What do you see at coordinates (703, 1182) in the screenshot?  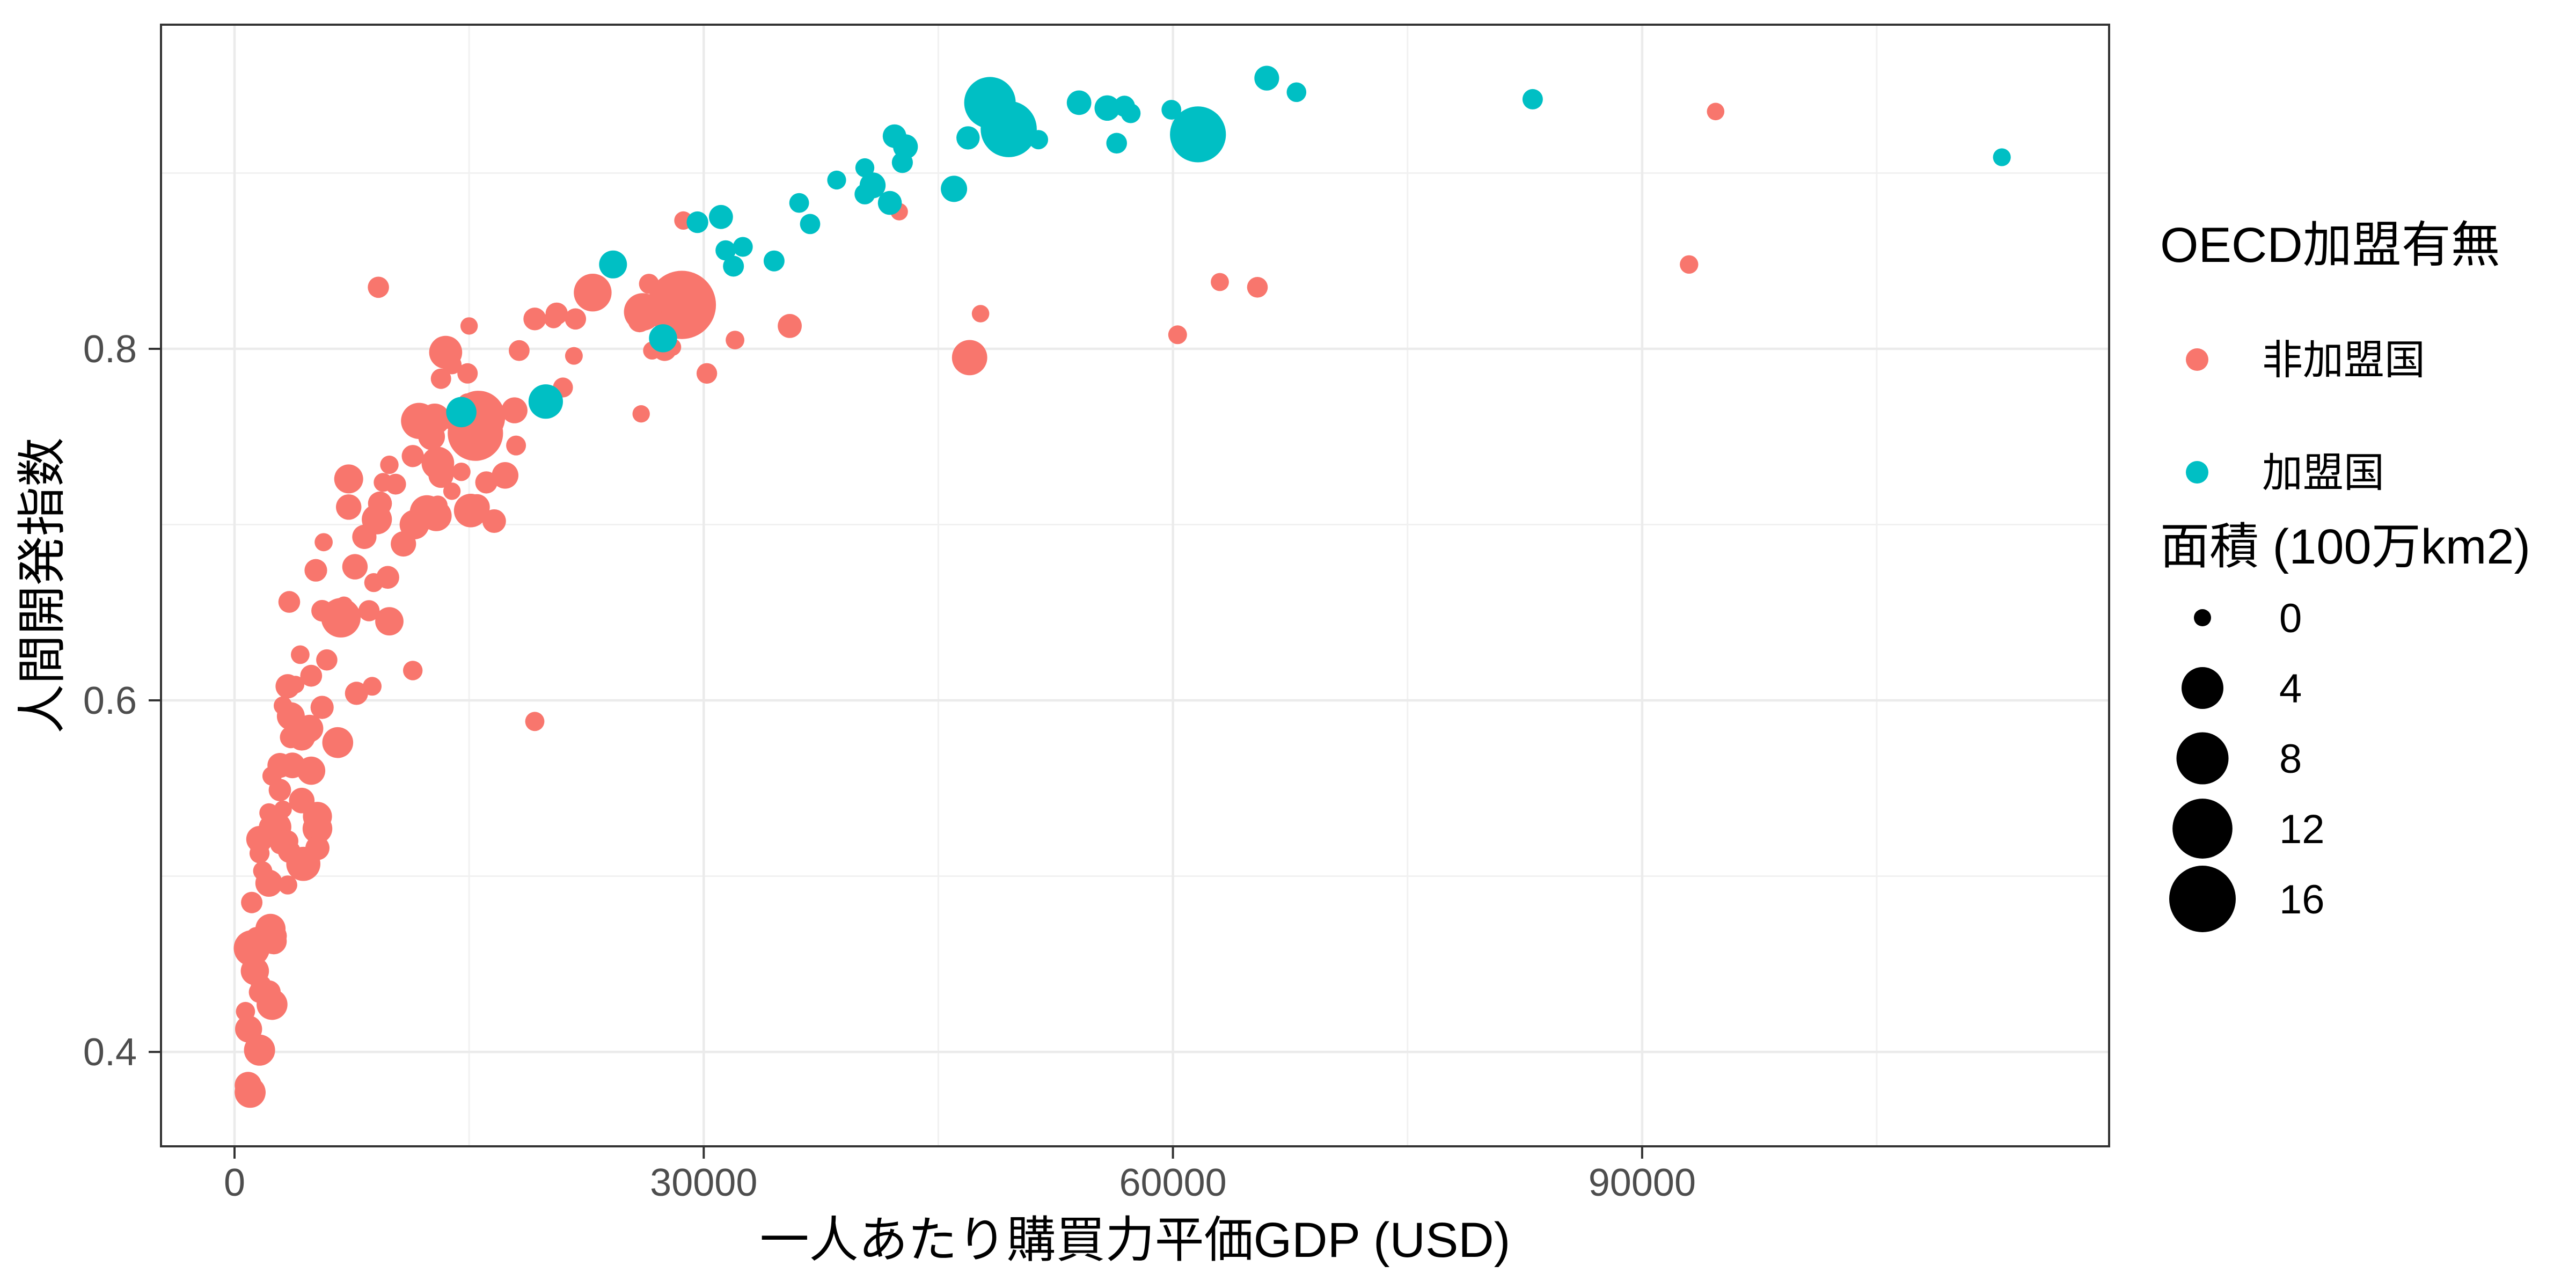 I see `x-tick-label: 30000` at bounding box center [703, 1182].